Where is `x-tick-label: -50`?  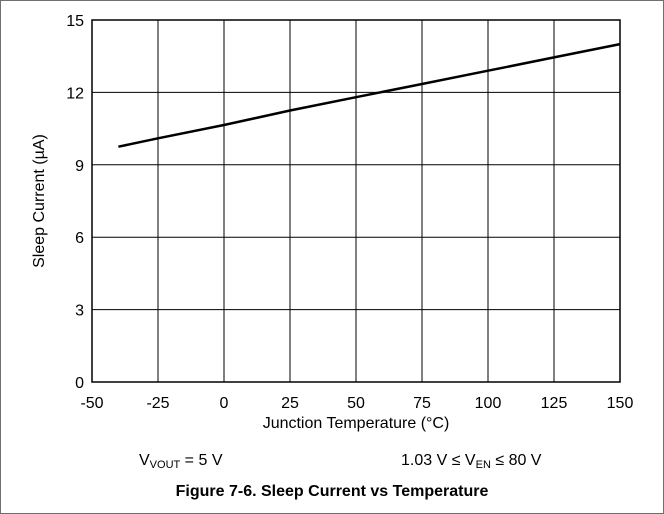 x-tick-label: -50 is located at coordinates (91, 403).